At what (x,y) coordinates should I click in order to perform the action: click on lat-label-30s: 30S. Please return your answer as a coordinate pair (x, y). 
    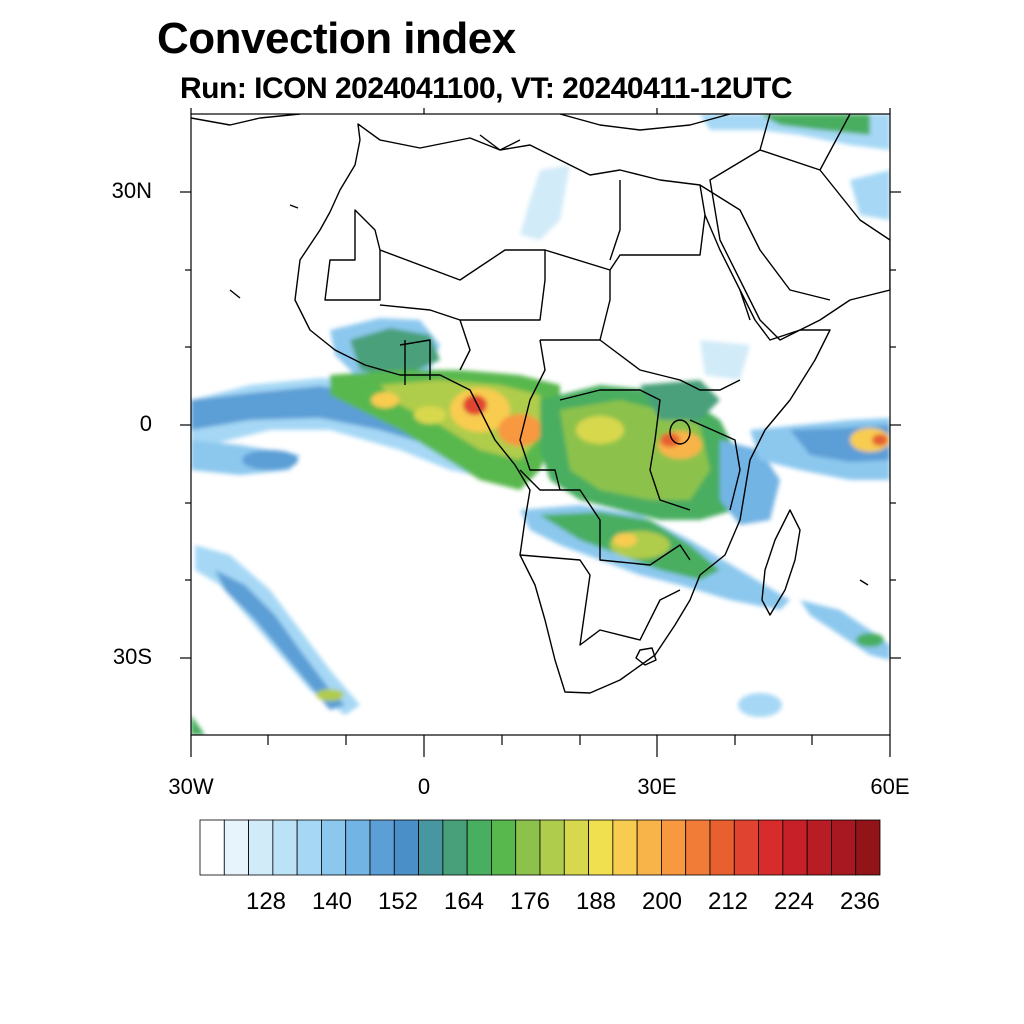
    Looking at the image, I should click on (132, 656).